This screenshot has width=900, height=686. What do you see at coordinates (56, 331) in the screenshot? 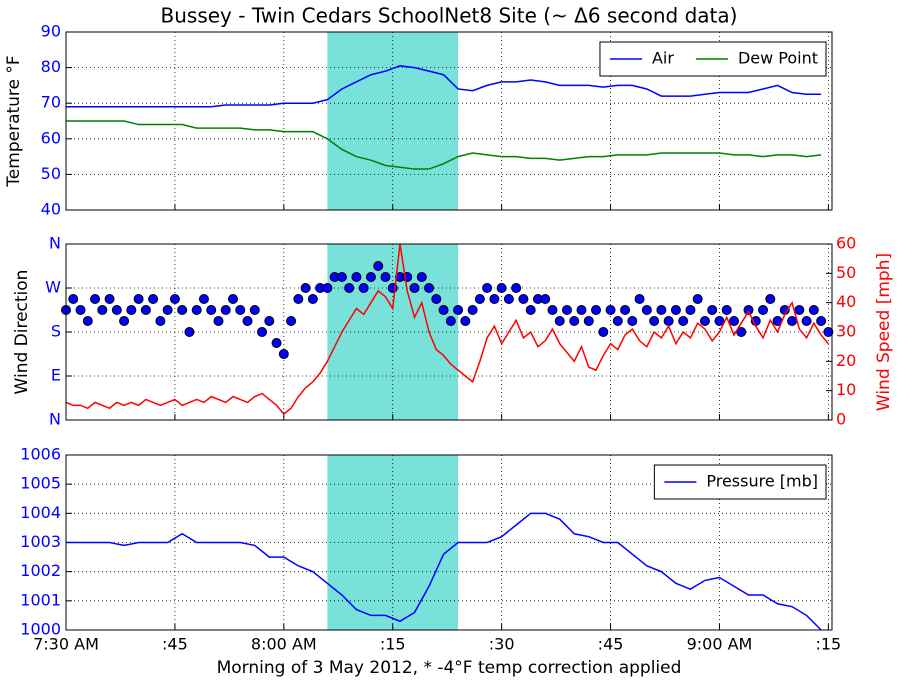
I see `y-tick-label: S` at bounding box center [56, 331].